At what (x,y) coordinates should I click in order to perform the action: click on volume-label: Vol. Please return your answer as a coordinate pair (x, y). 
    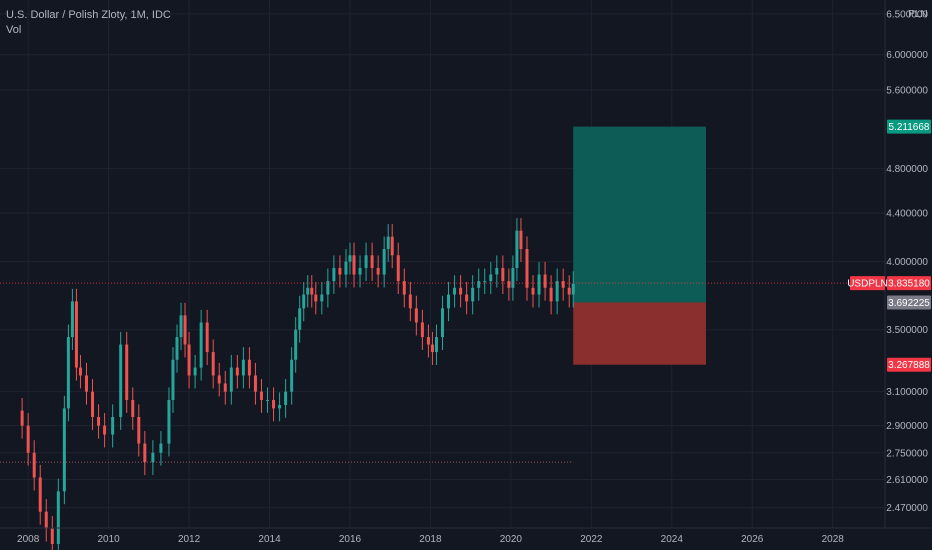
    Looking at the image, I should click on (14, 30).